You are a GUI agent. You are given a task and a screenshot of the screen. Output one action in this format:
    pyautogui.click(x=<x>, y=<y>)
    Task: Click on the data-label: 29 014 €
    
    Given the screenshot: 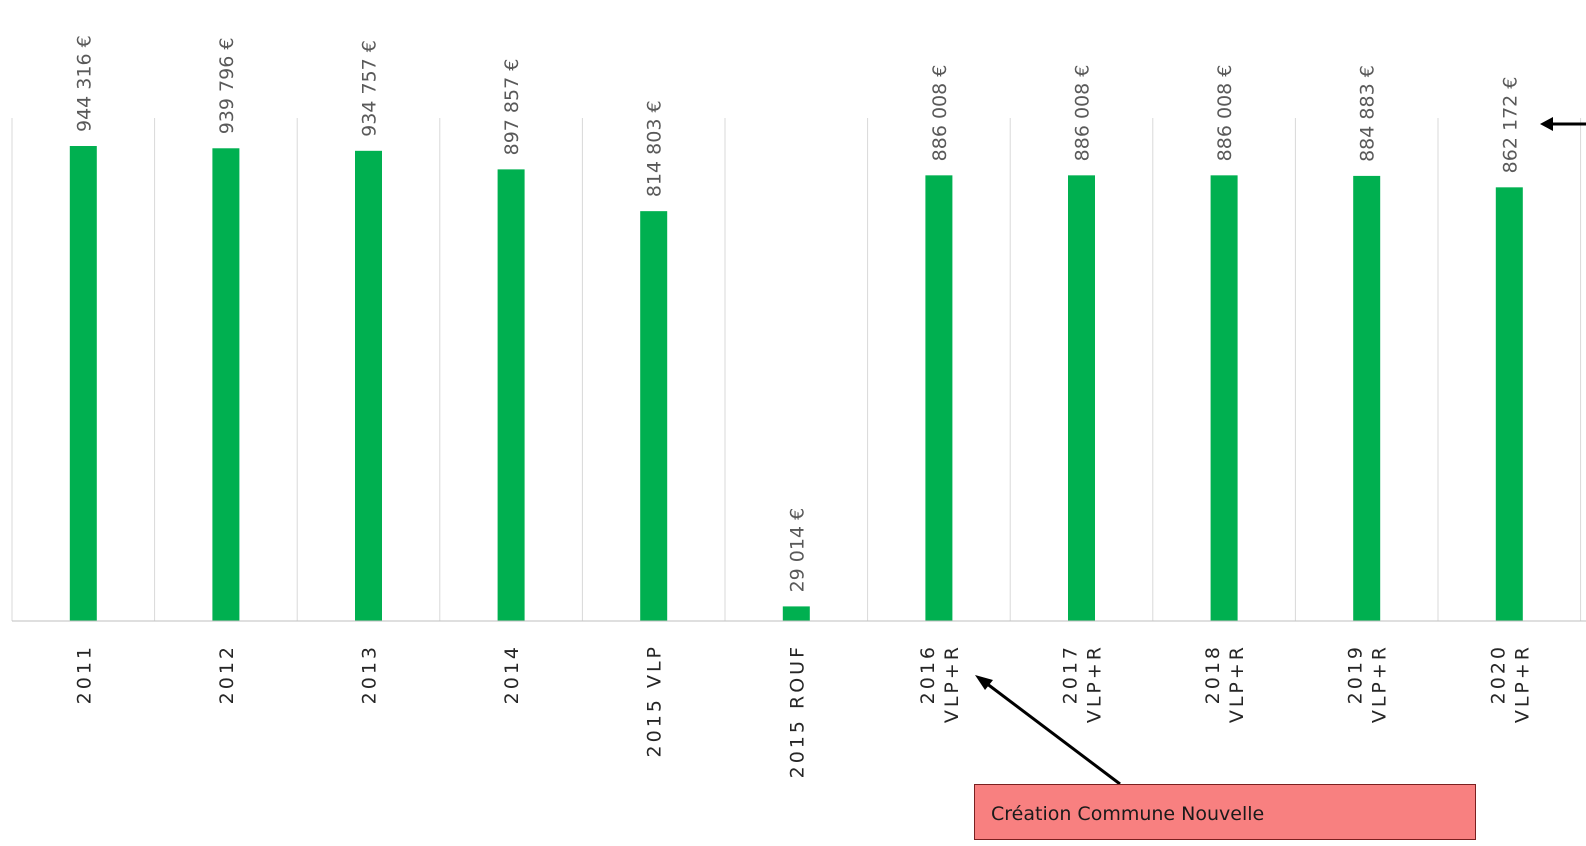 What is the action you would take?
    pyautogui.click(x=797, y=550)
    